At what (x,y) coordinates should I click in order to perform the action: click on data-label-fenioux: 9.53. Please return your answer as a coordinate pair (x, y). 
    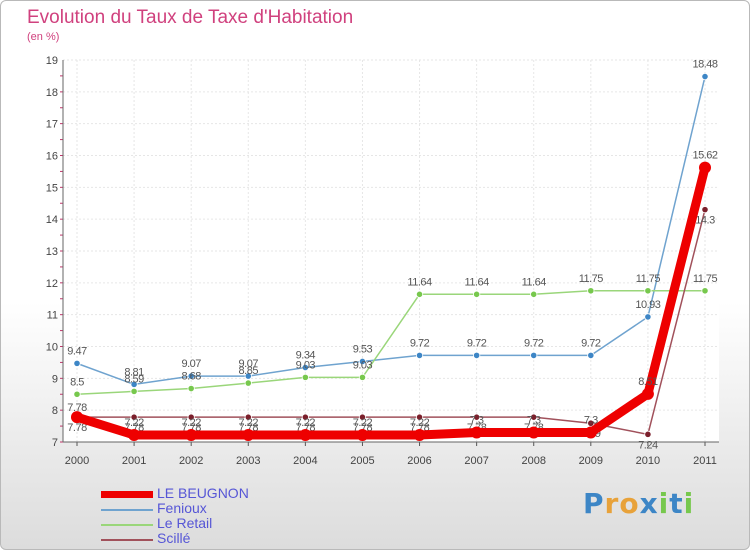
    Looking at the image, I should click on (363, 349).